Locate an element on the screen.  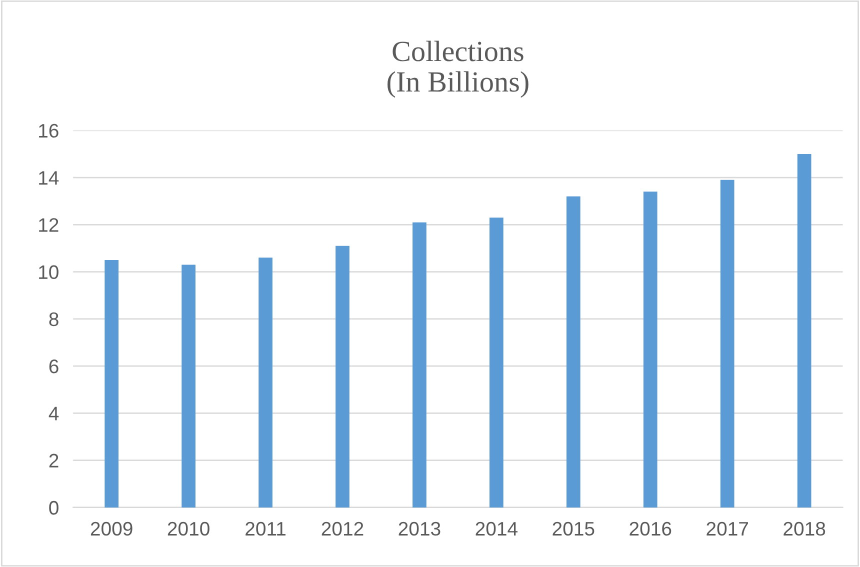
y-tick-label: 14 is located at coordinates (49, 178).